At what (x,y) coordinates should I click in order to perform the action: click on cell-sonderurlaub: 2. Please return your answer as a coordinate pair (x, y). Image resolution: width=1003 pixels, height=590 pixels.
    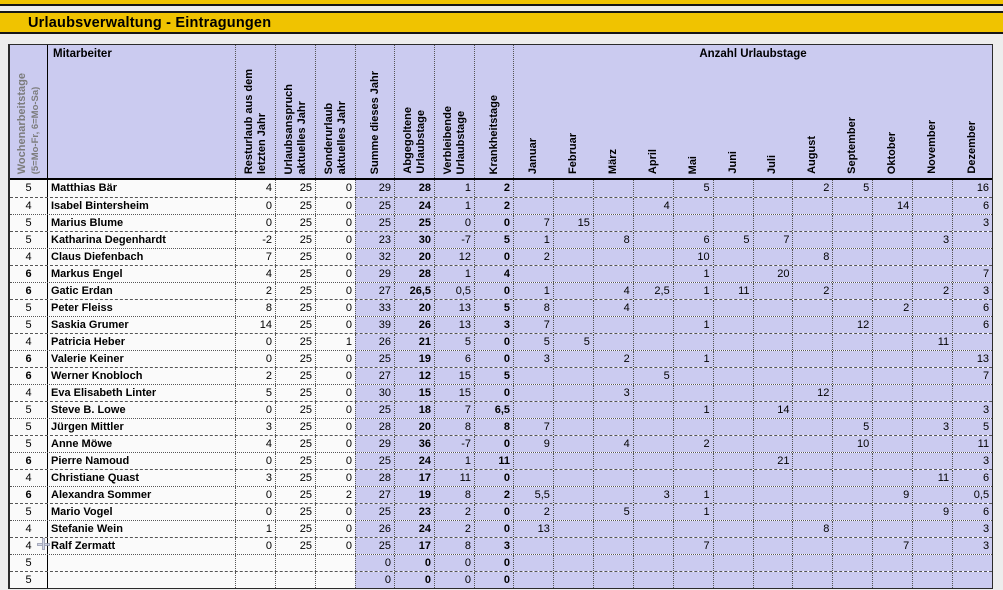
    Looking at the image, I should click on (335, 495).